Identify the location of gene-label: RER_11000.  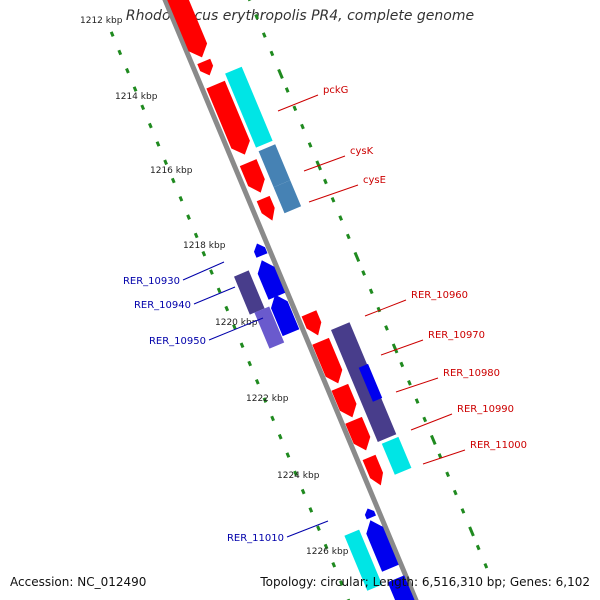
(498, 445).